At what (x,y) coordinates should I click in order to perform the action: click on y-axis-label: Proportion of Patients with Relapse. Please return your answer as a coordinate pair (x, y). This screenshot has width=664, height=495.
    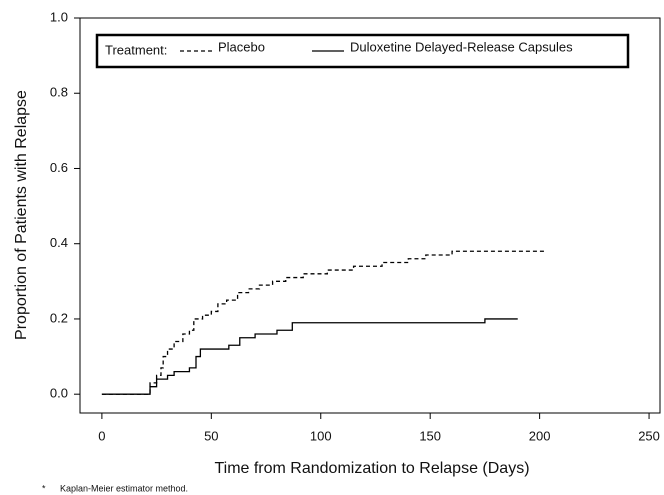
    Looking at the image, I should click on (21, 215).